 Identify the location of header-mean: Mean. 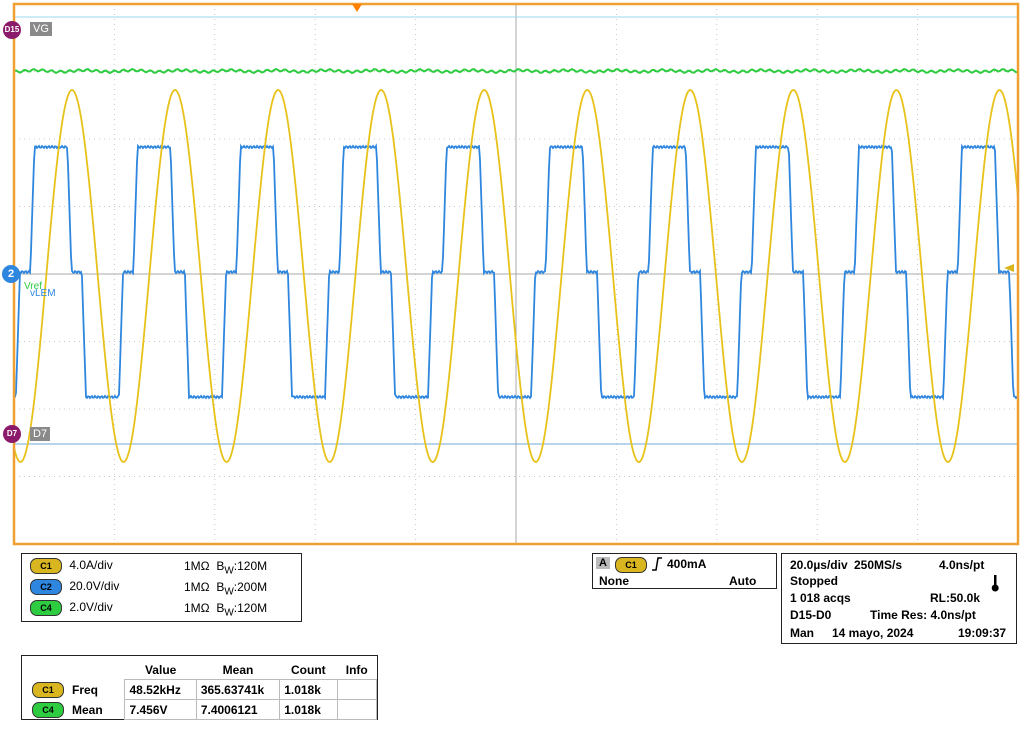
(238, 669).